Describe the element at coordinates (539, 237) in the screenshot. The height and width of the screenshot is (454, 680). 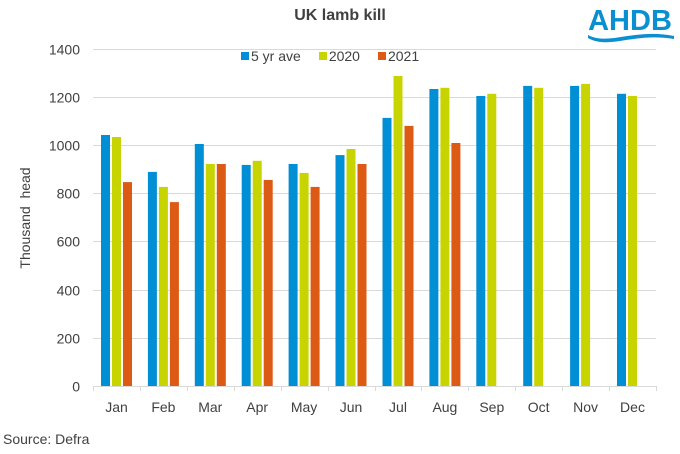
I see `bar-2020-oct` at that location.